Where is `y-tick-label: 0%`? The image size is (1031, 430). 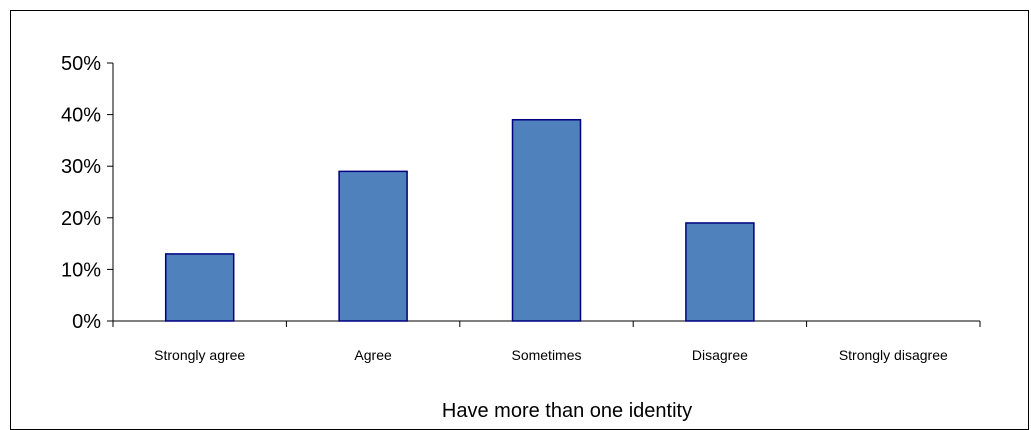 y-tick-label: 0% is located at coordinates (86, 322).